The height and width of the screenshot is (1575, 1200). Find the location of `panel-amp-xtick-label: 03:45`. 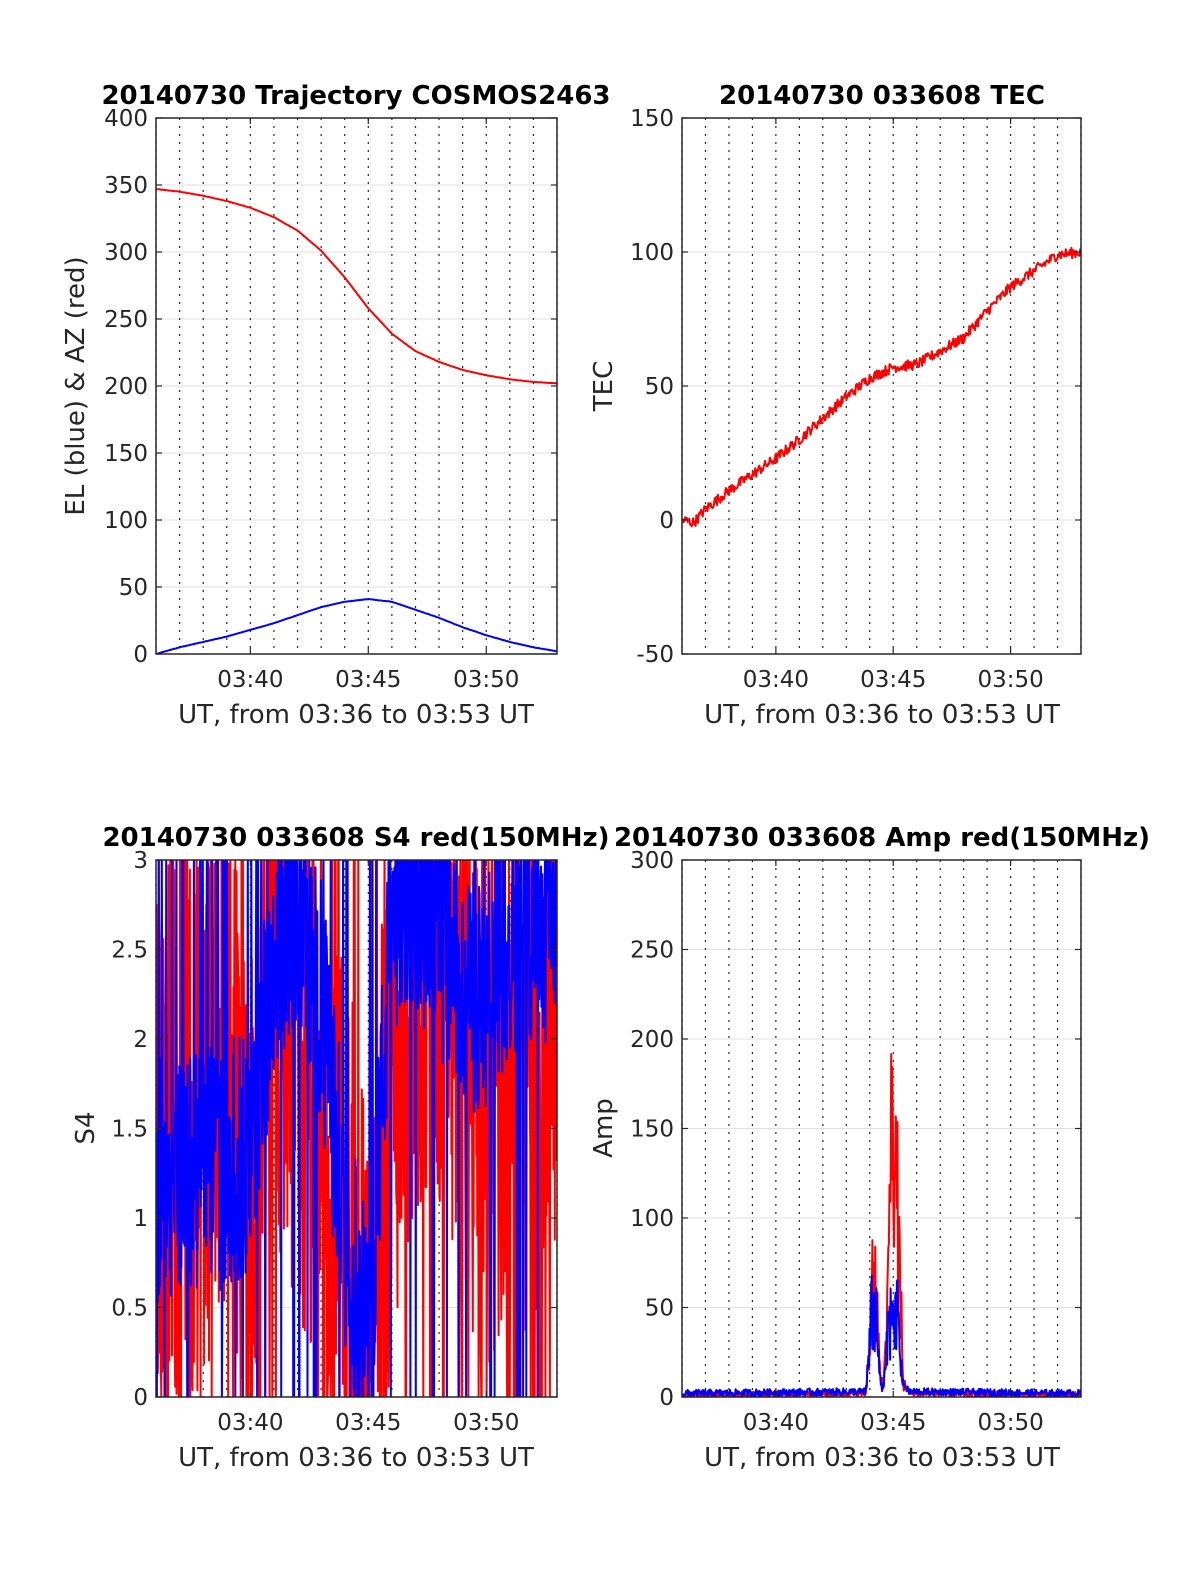

panel-amp-xtick-label: 03:45 is located at coordinates (893, 1423).